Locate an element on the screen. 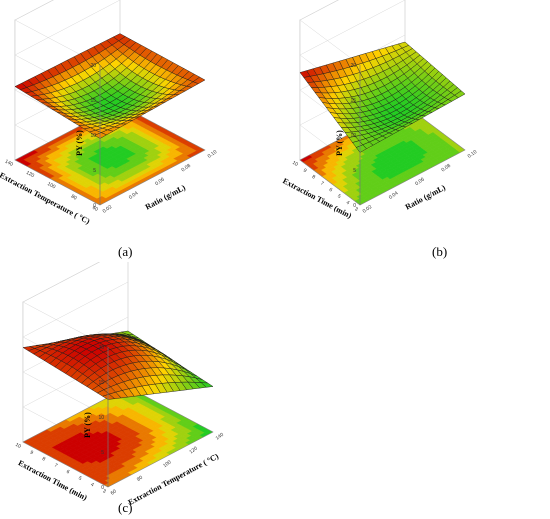 The image size is (550, 519). x-tick-label: 100 is located at coordinates (167, 464).